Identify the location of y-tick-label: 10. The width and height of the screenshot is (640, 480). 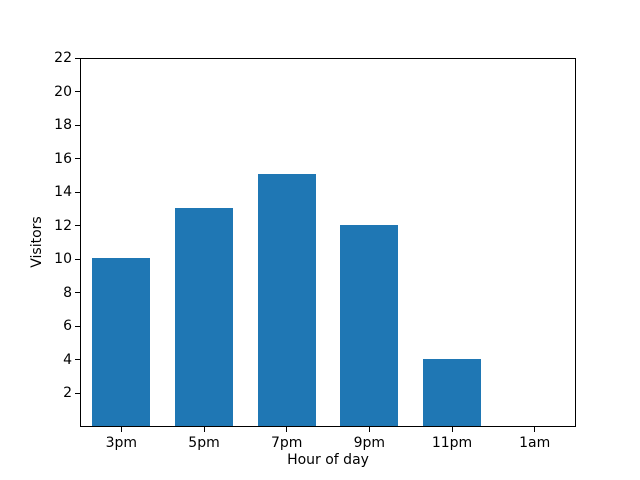
(63, 259).